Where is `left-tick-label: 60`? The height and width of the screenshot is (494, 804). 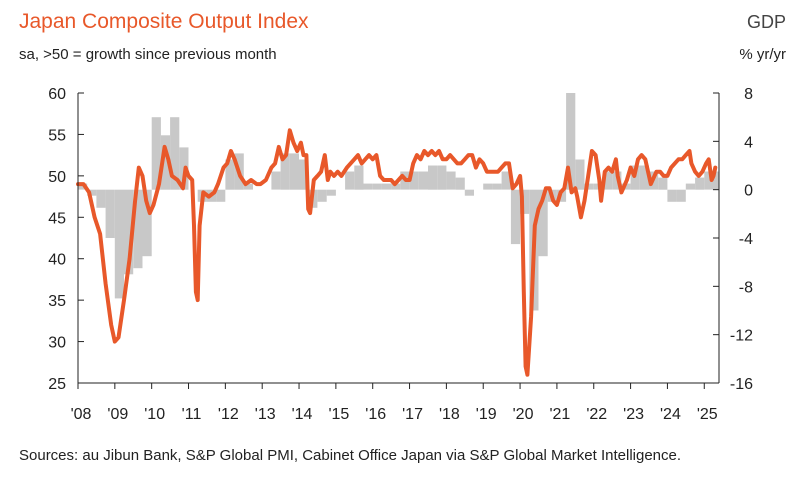
left-tick-label: 60 is located at coordinates (57, 94).